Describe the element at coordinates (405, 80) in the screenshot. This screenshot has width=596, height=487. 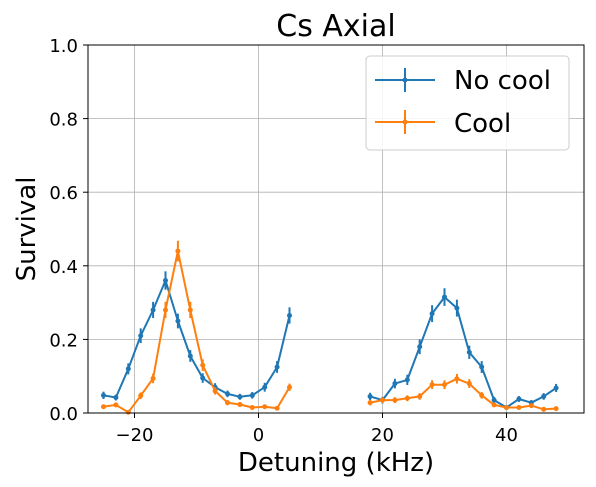
I see `legend-marker-no-cool` at that location.